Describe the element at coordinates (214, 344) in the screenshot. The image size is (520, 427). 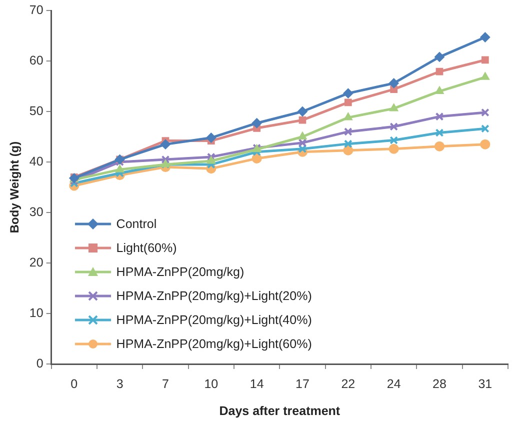
I see `legend-label: HPMA-ZnPP(20mg/kg)+Light(60%)` at that location.